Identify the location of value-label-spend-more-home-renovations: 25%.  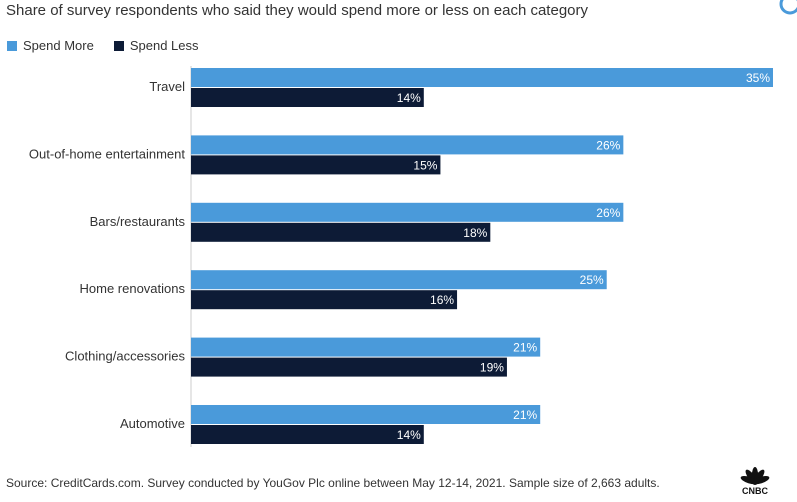
(592, 280).